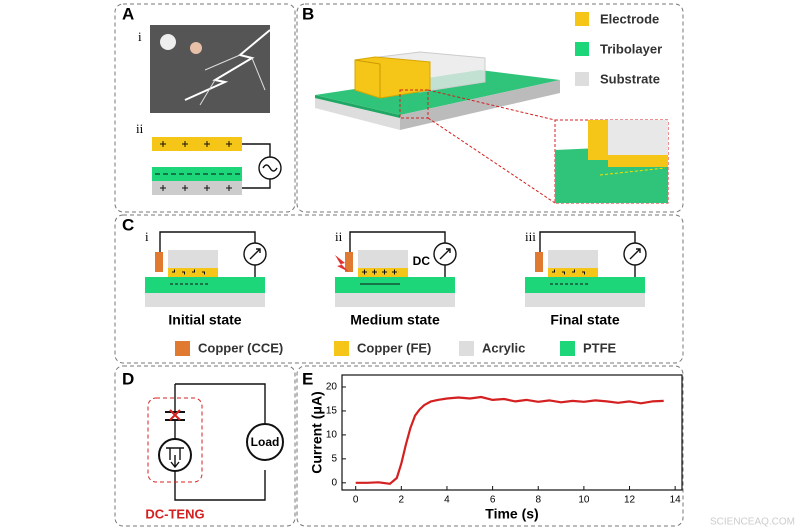 This screenshot has width=800, height=530. I want to click on part-label: iii, so click(530, 236).